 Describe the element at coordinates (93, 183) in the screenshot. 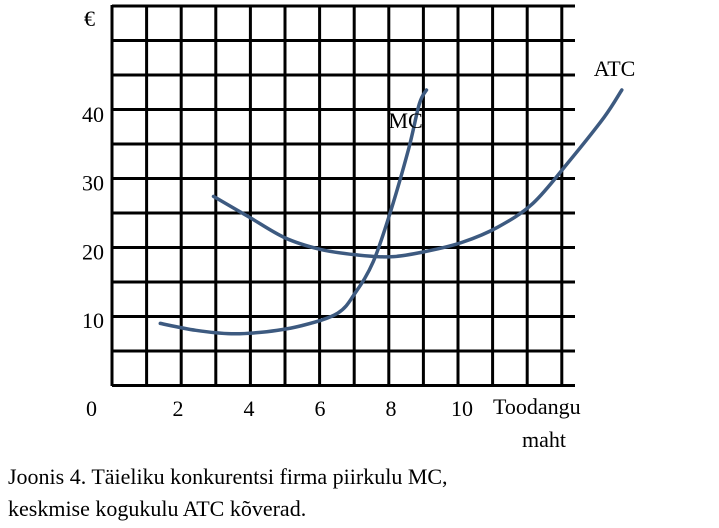

I see `y-tick-label: 30` at that location.